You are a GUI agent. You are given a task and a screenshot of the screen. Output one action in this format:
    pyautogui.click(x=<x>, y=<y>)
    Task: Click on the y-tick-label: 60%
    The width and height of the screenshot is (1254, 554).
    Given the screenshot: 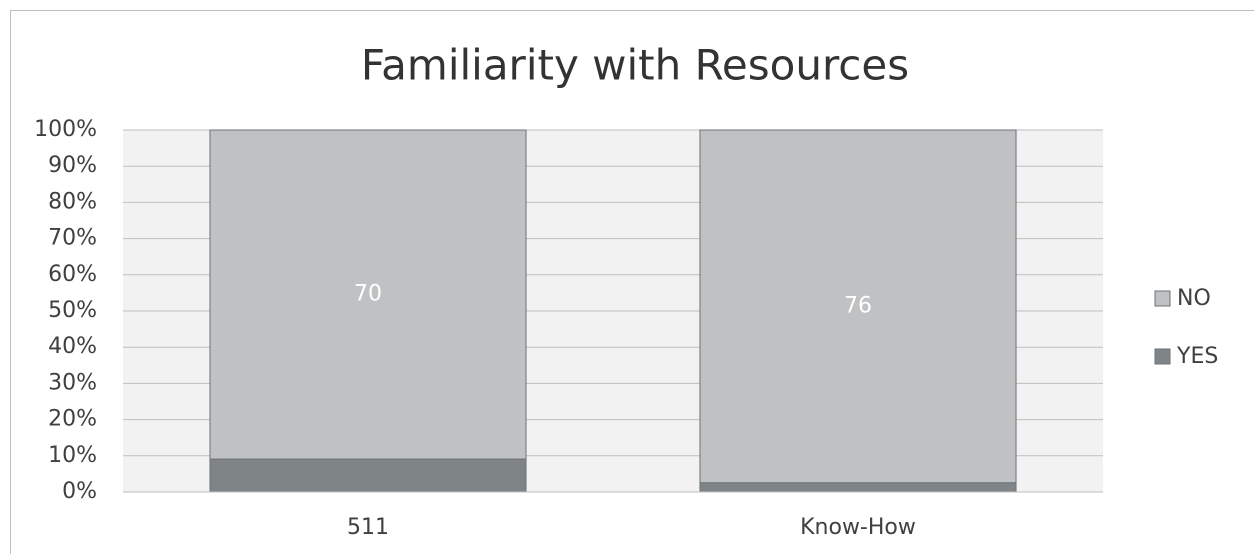 What is the action you would take?
    pyautogui.click(x=72, y=274)
    